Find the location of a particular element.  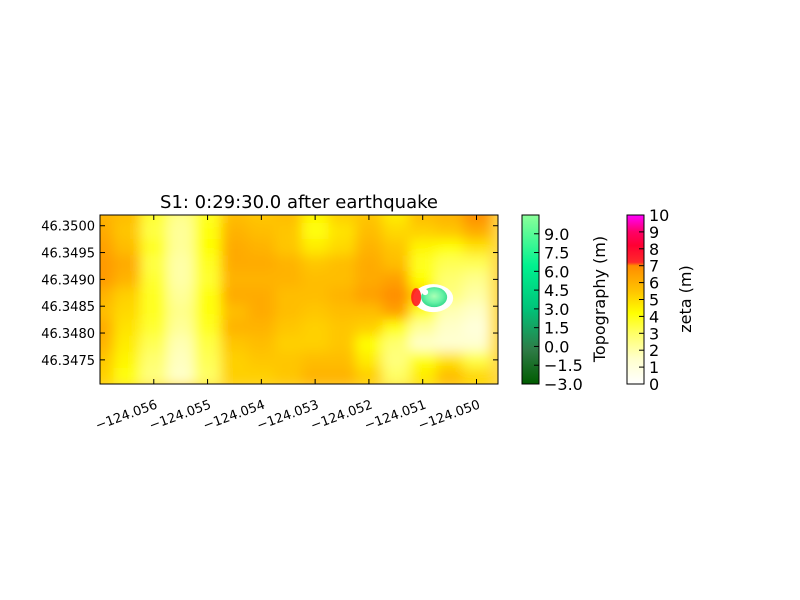

chart-title: S1: 0:29:30.0 after earthquake is located at coordinates (299, 202).